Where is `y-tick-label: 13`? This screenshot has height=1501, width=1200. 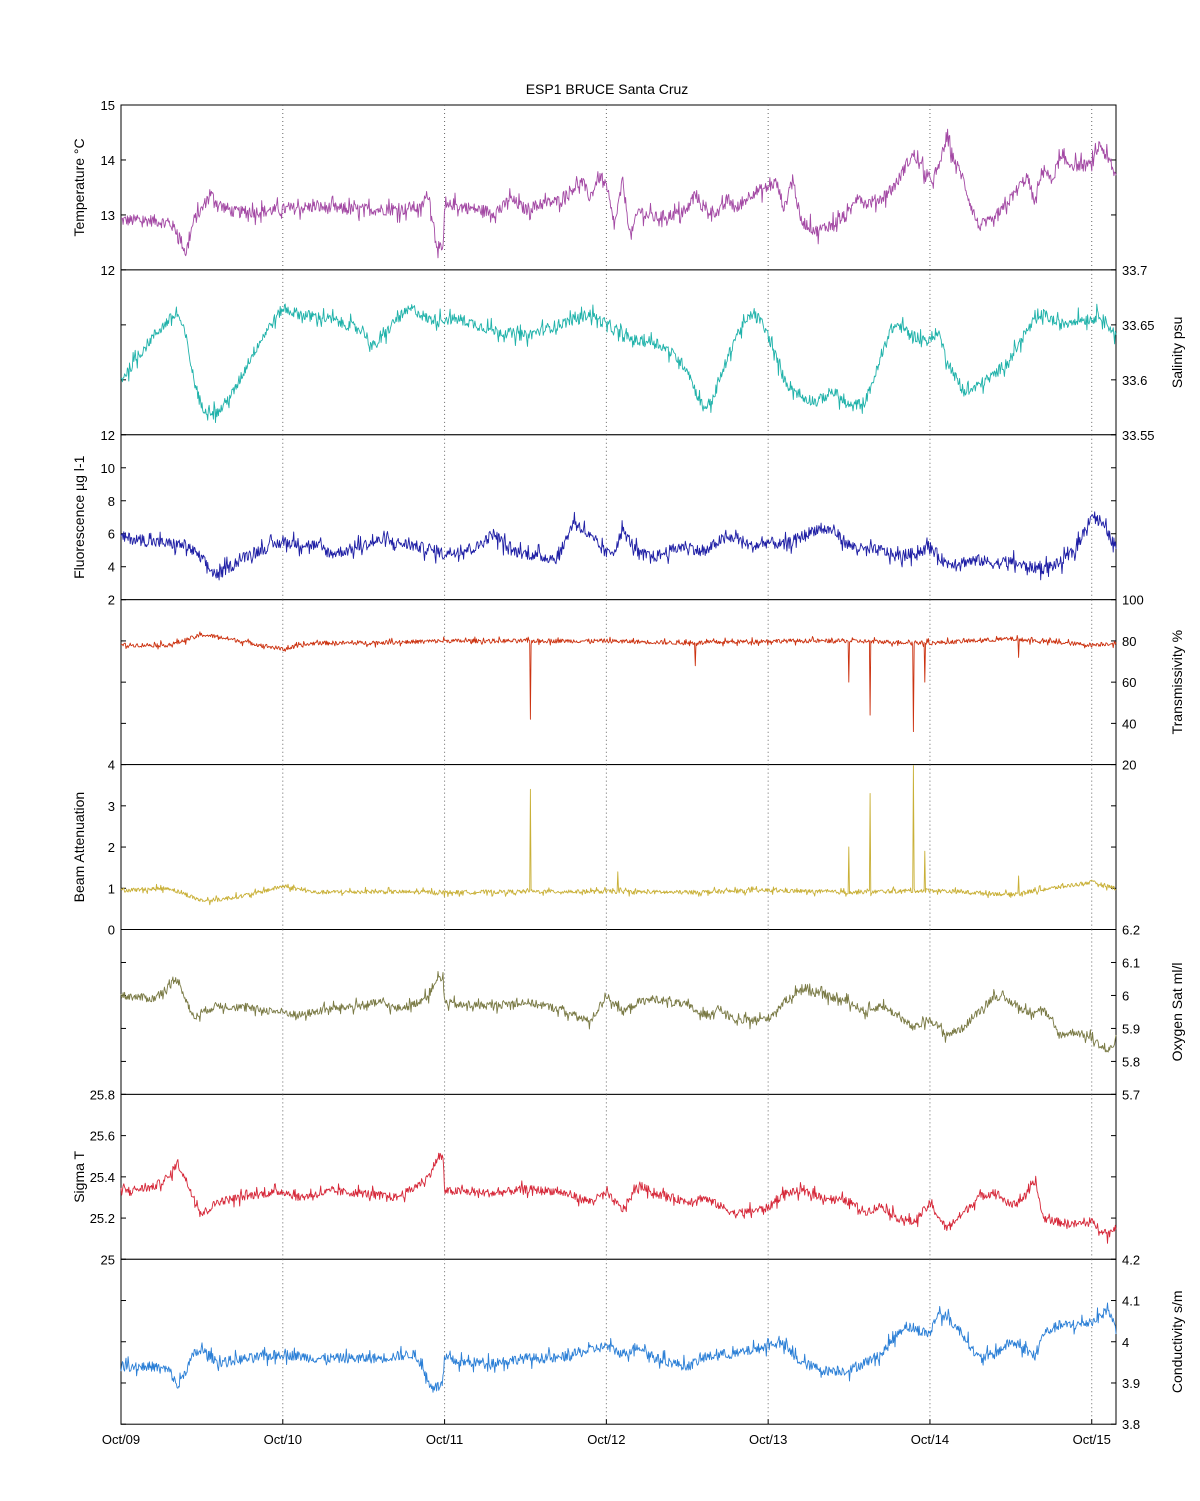
y-tick-label: 13 is located at coordinates (108, 215).